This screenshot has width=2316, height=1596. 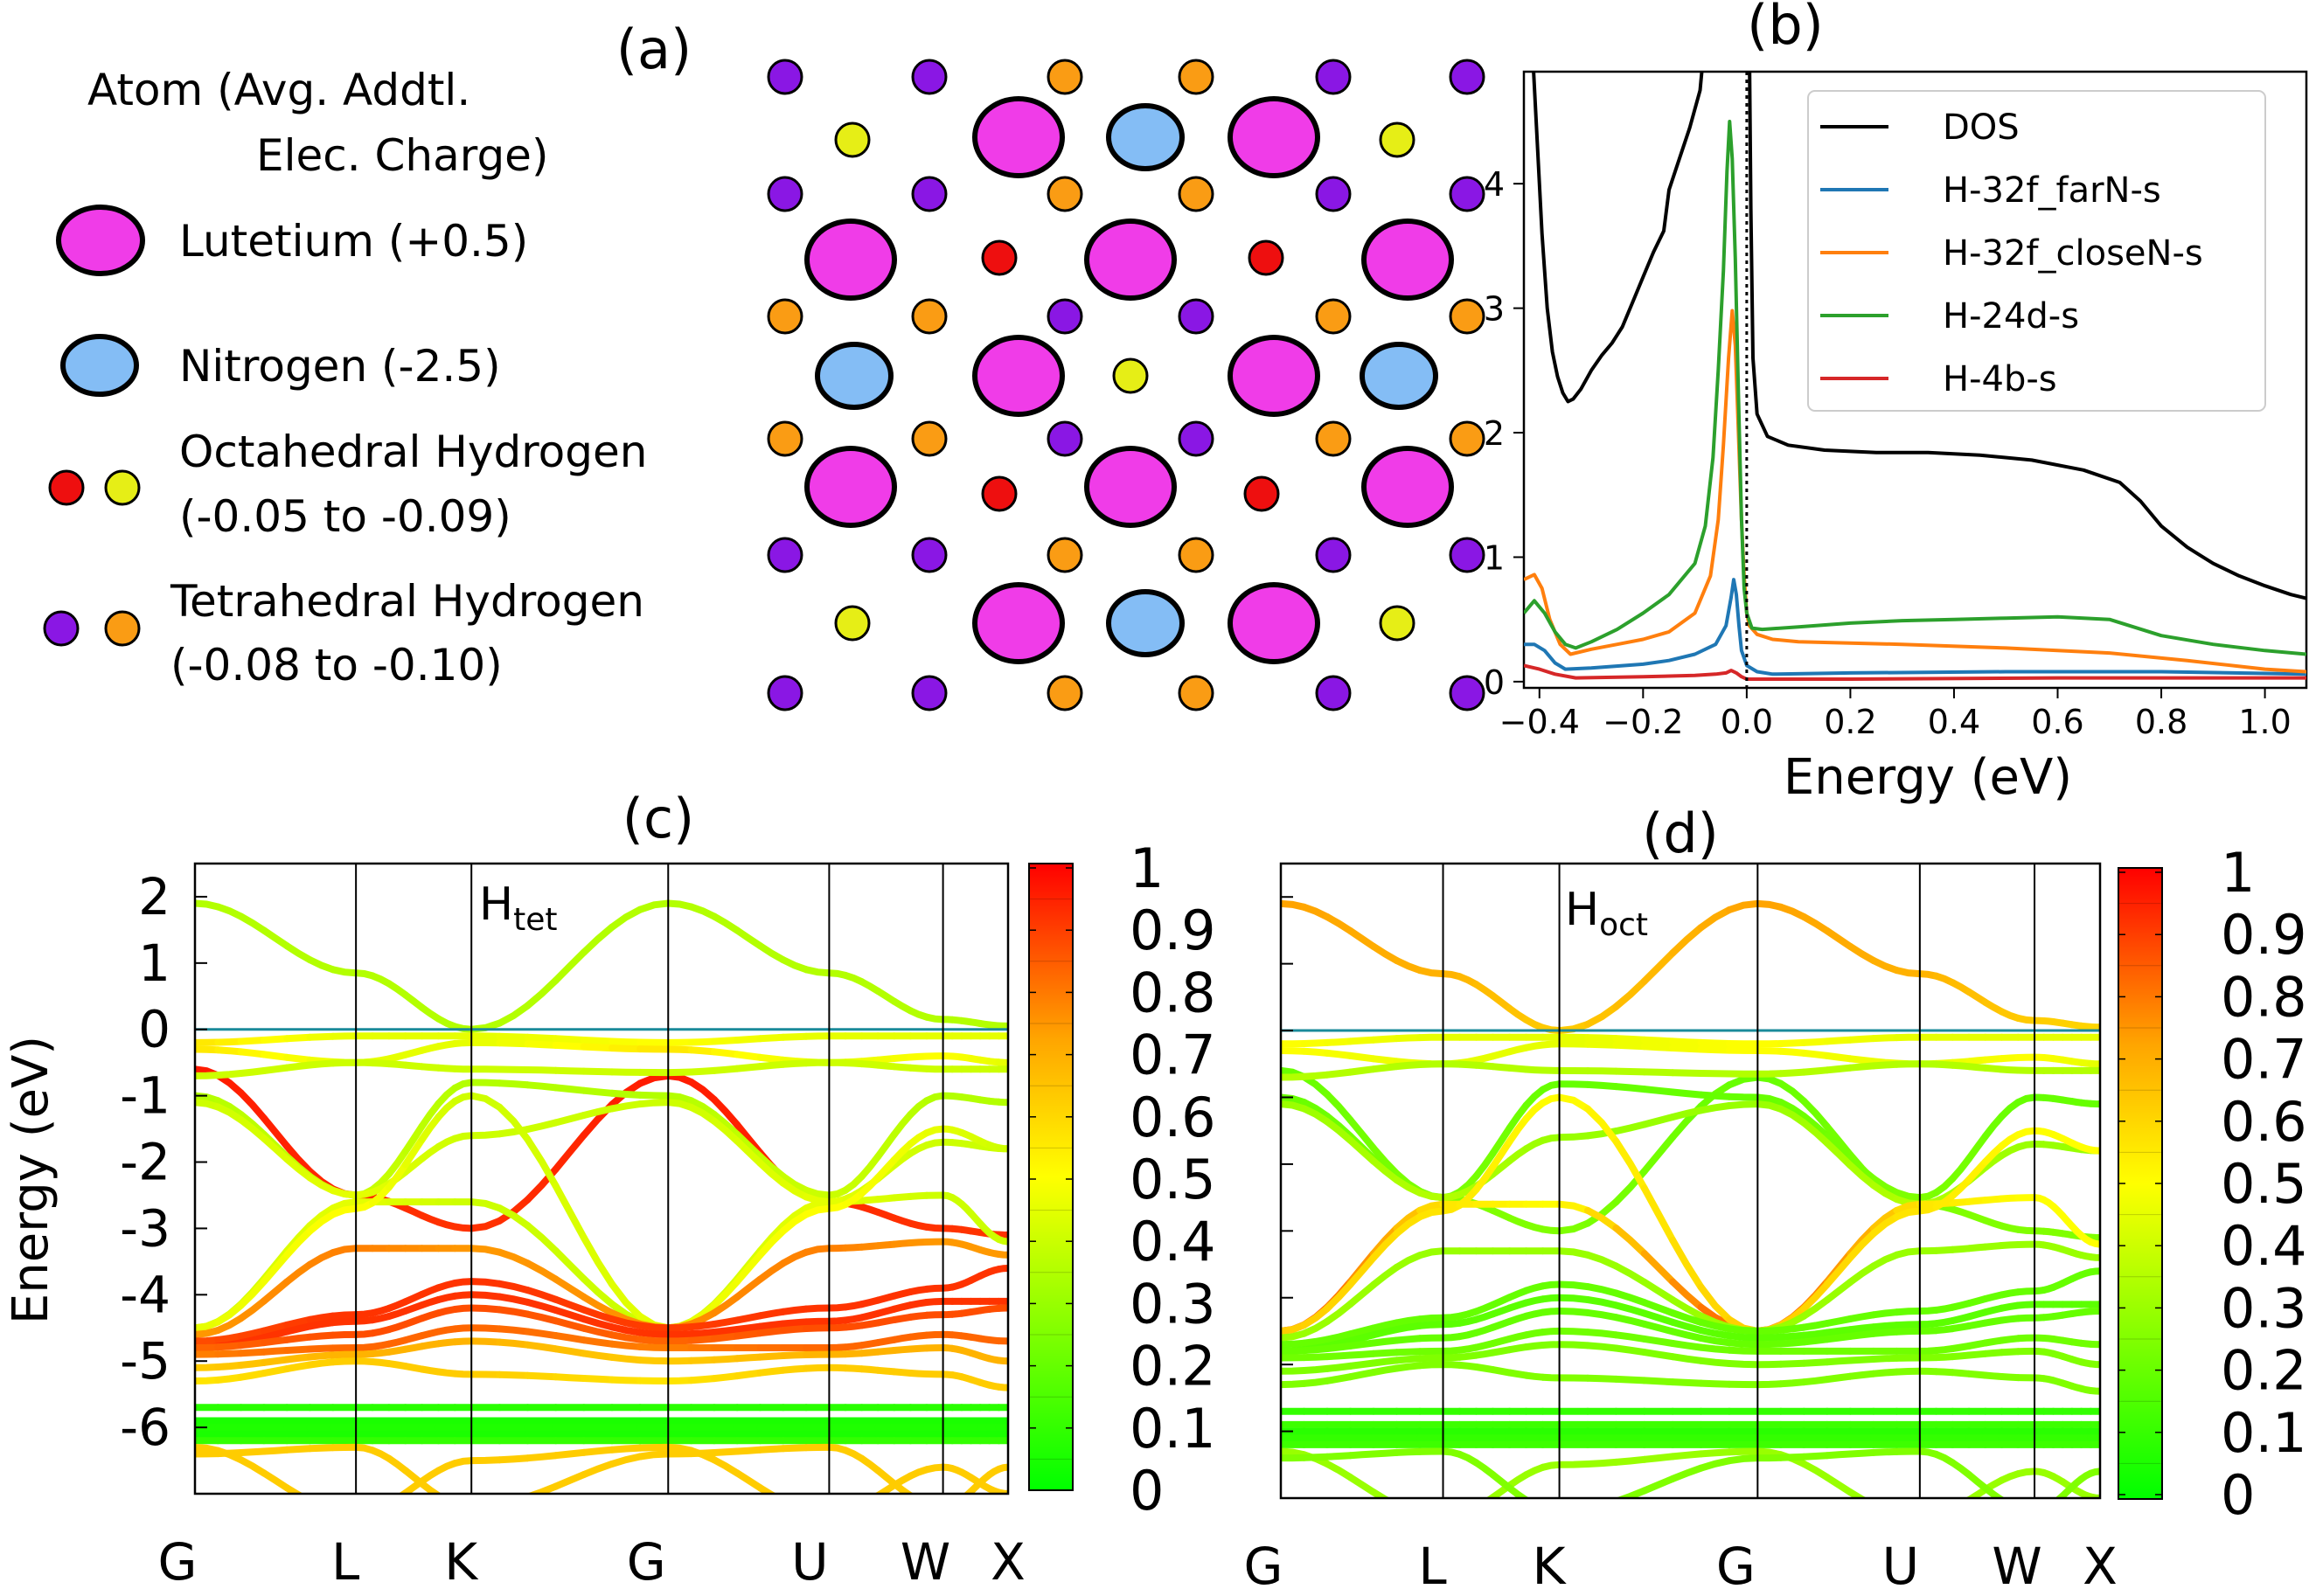 I want to click on dos-series-h-4b-s, so click(x=1915, y=672).